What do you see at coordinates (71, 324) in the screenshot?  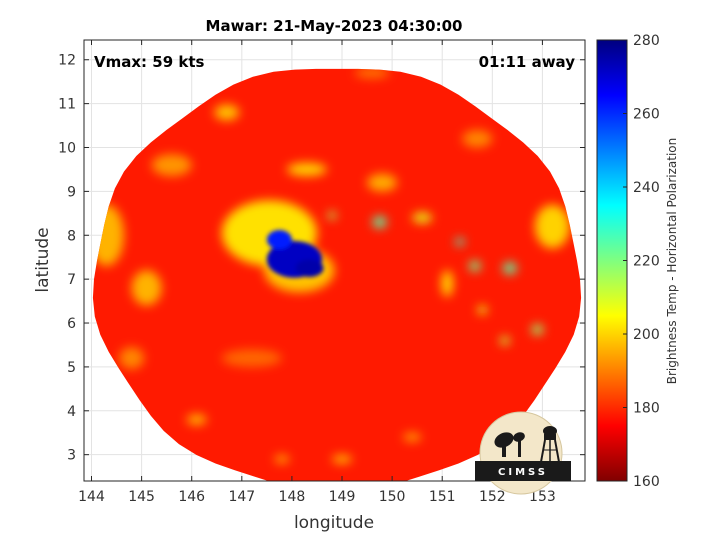 I see `y-tick-label: 6` at bounding box center [71, 324].